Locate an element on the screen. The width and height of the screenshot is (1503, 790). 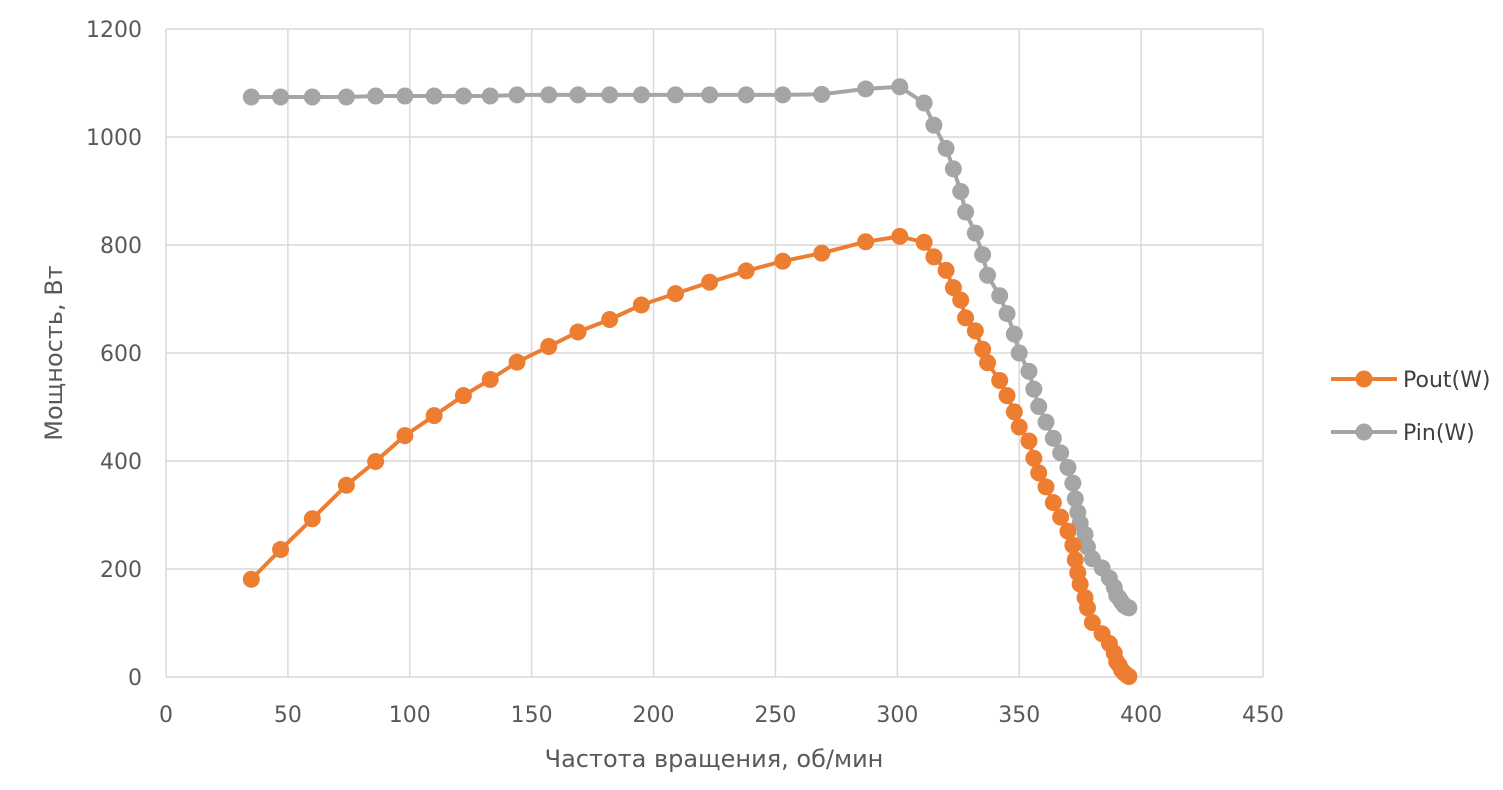
x-tick-label: 50 is located at coordinates (288, 715).